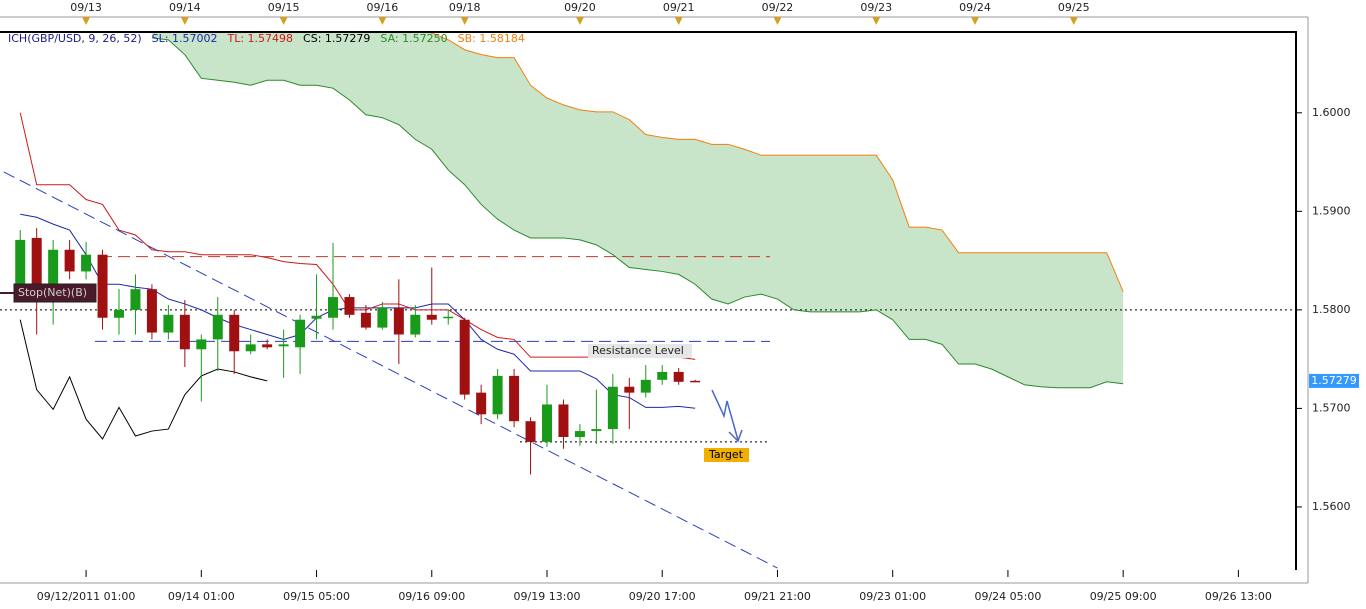  I want to click on price-label: 1.57279, so click(1334, 380).